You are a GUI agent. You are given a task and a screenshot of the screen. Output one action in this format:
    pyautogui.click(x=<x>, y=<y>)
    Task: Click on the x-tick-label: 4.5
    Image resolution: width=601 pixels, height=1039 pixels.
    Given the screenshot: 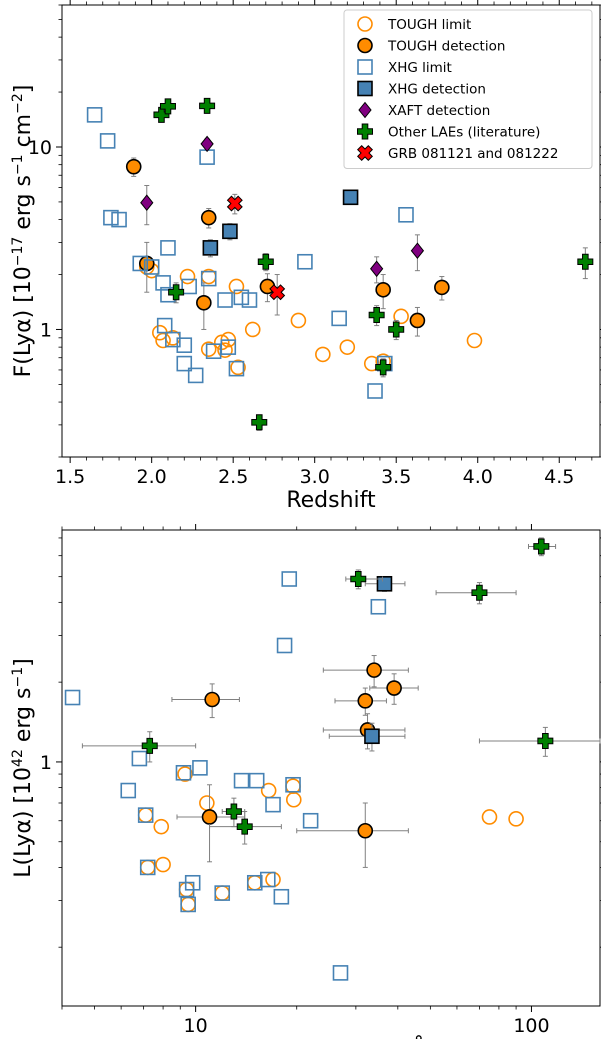 What is the action you would take?
    pyautogui.click(x=559, y=477)
    